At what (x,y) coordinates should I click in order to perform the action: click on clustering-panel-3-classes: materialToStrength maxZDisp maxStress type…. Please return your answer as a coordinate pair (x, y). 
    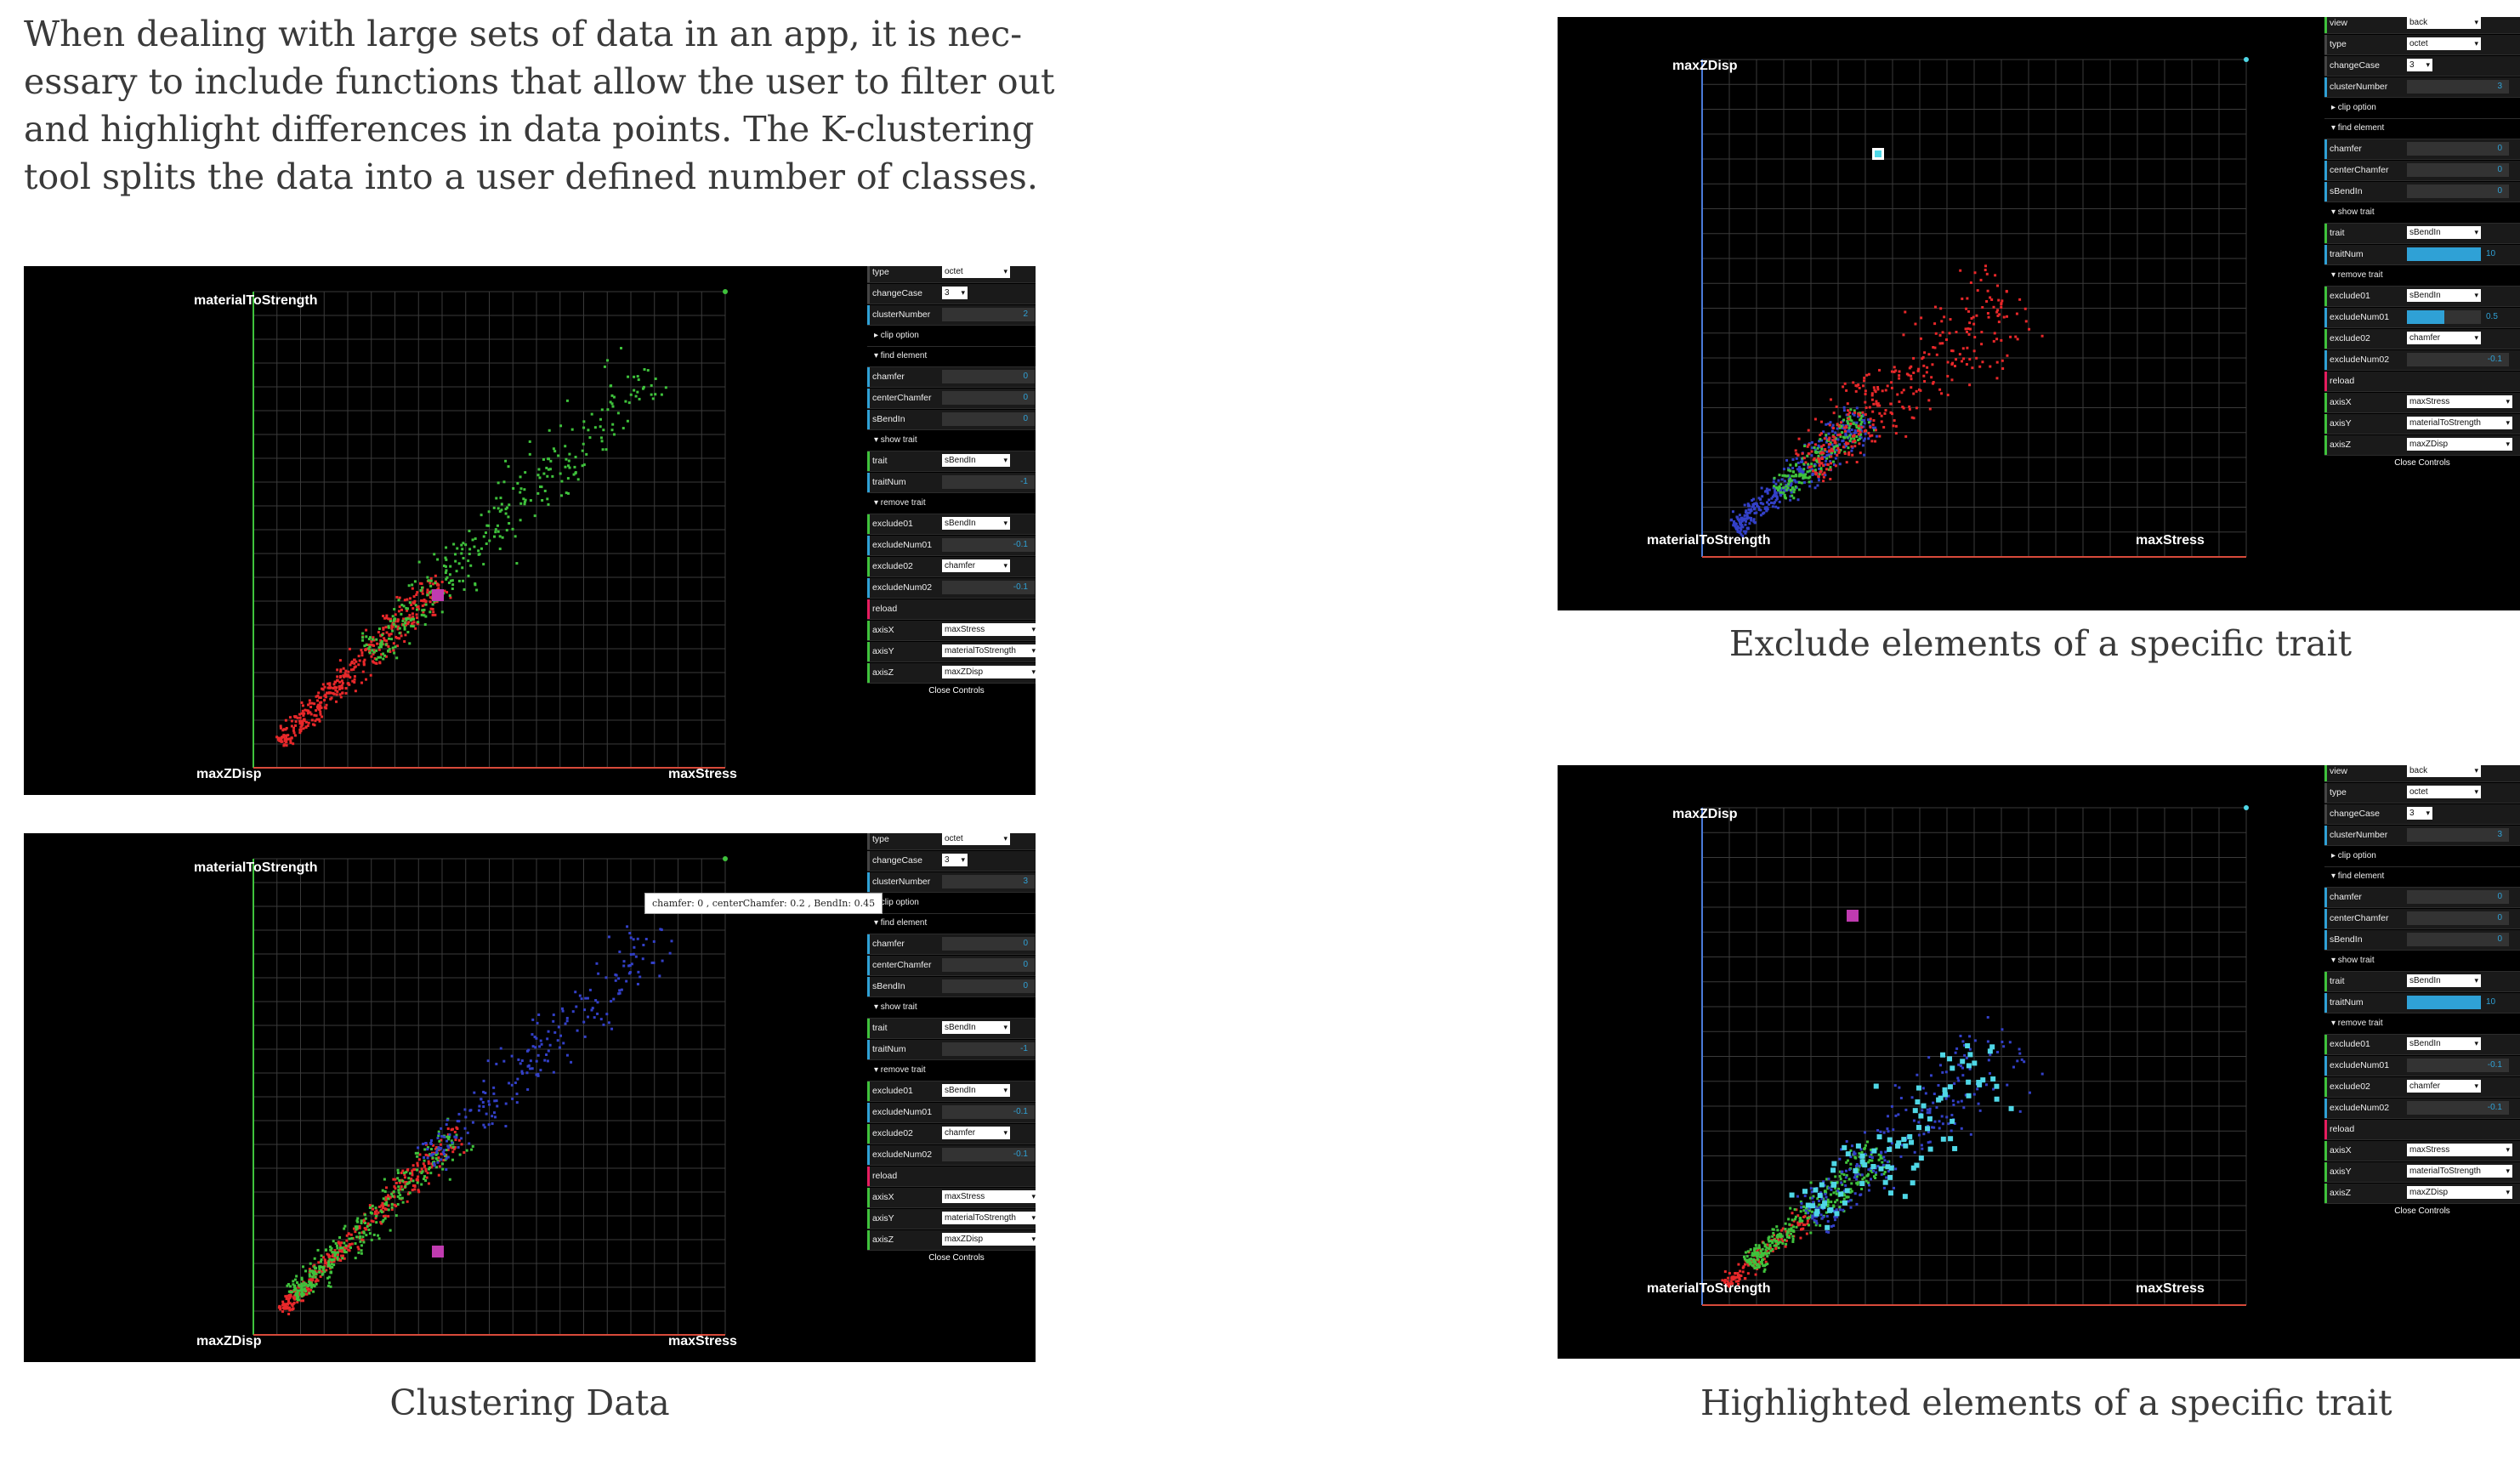
    Looking at the image, I should click on (530, 1098).